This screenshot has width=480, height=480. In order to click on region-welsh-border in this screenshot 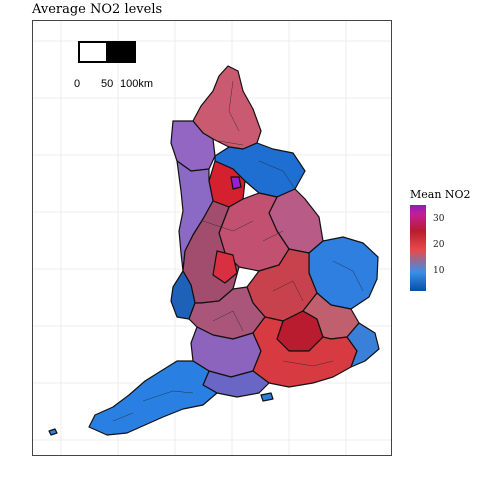, I will do `click(183, 295)`.